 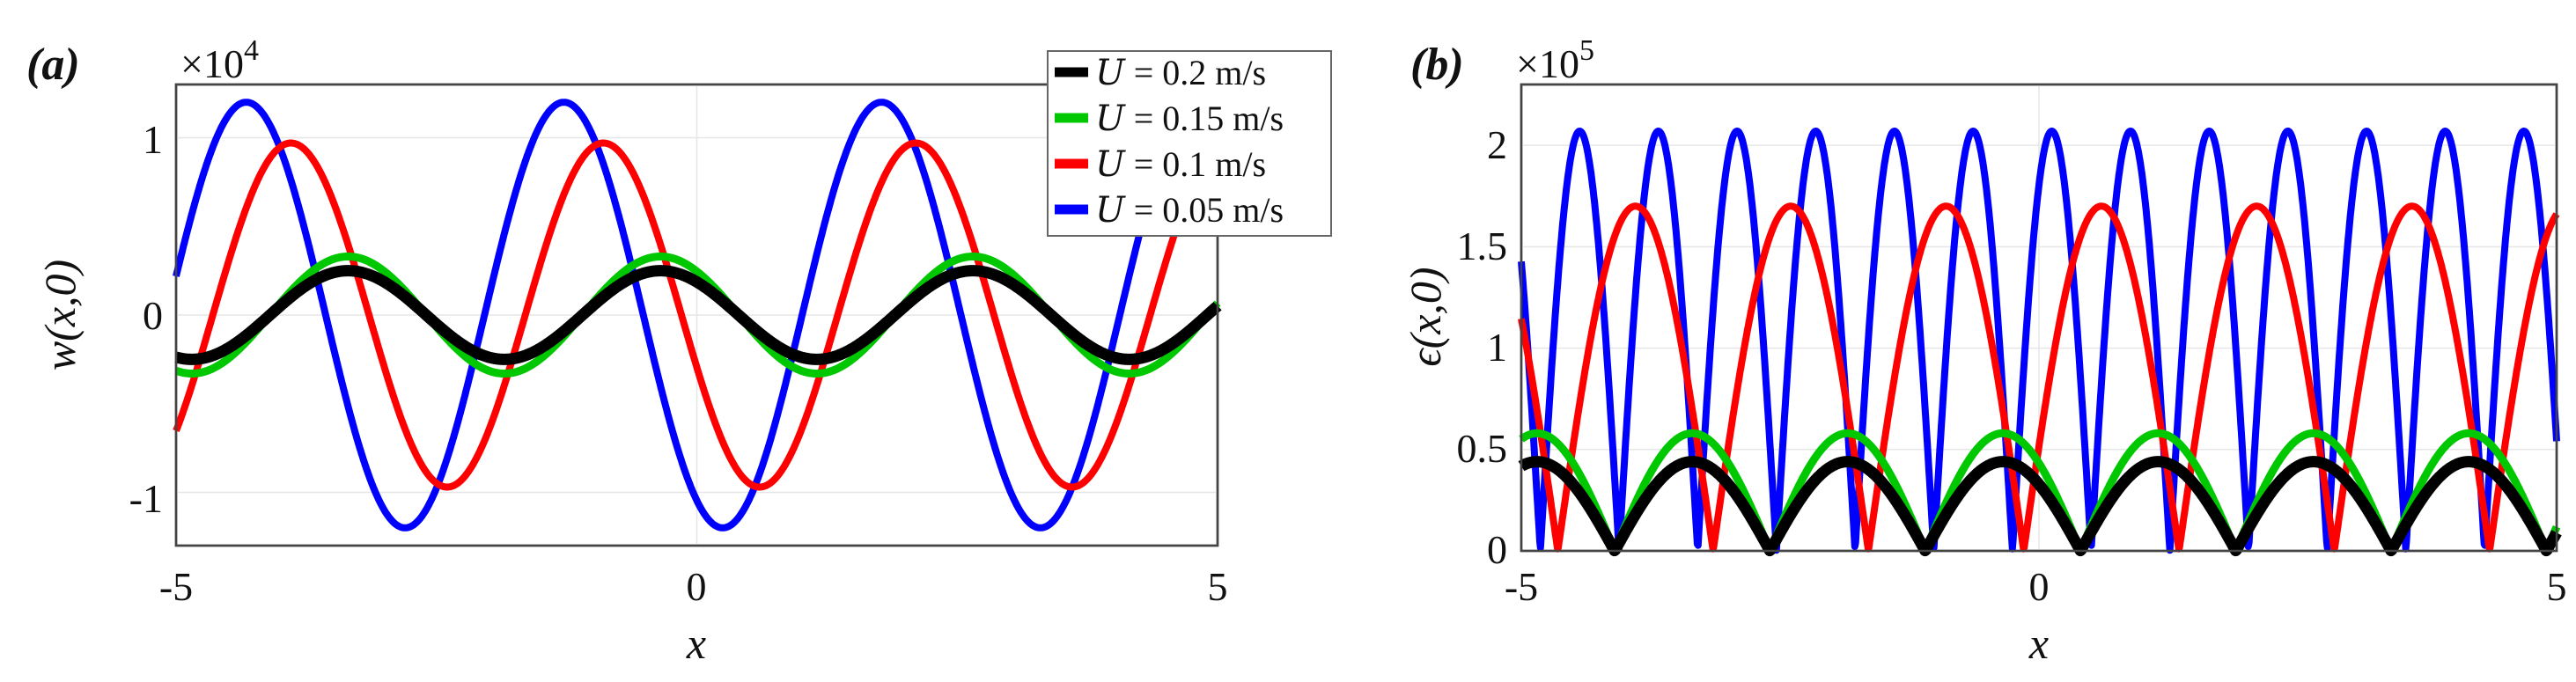 What do you see at coordinates (2557, 586) in the screenshot?
I see `x-tick-b-2: 5` at bounding box center [2557, 586].